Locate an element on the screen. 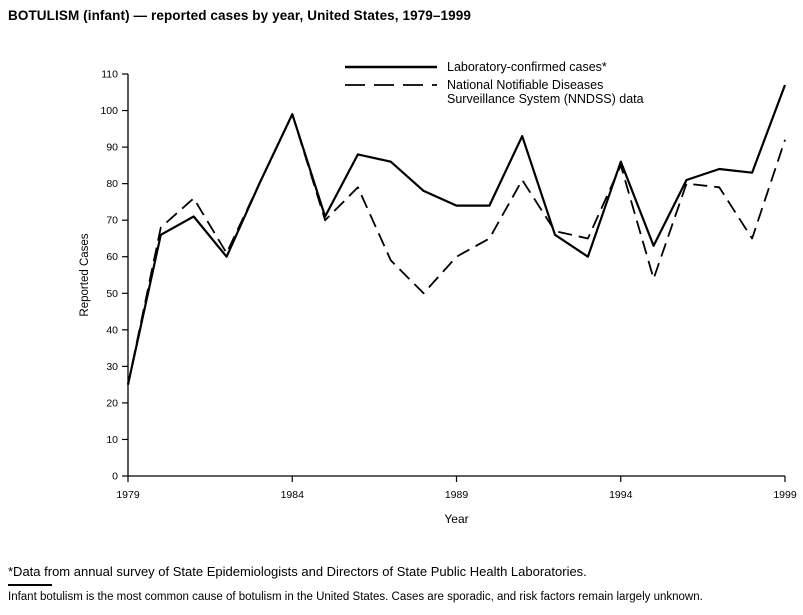  footnote-divider is located at coordinates (30, 585).